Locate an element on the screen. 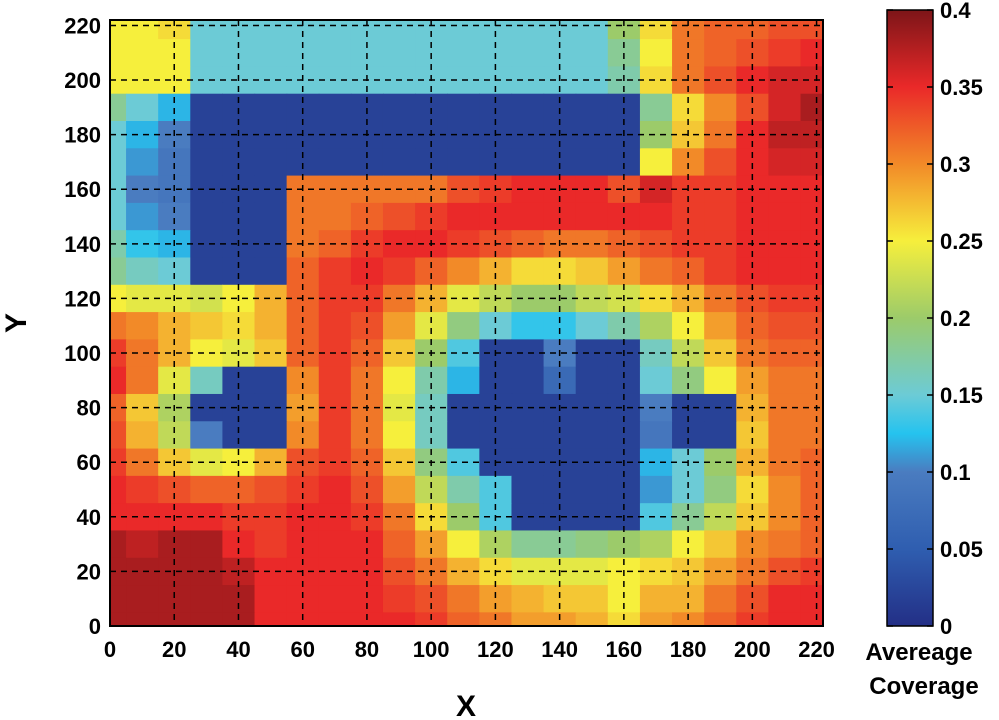 Image resolution: width=999 pixels, height=720 pixels. colorbar-tick-label: 0.4 is located at coordinates (955, 11).